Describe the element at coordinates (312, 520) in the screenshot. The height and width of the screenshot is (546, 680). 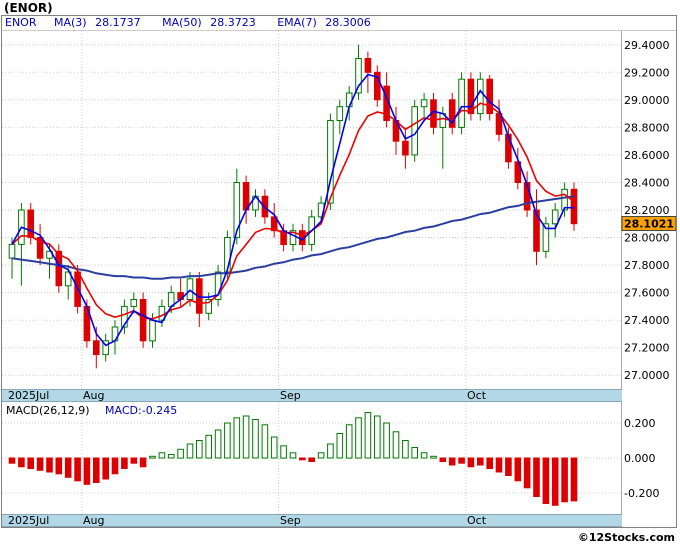
I see `date-axis-macd: 2025Jul Aug Sep Oct` at that location.